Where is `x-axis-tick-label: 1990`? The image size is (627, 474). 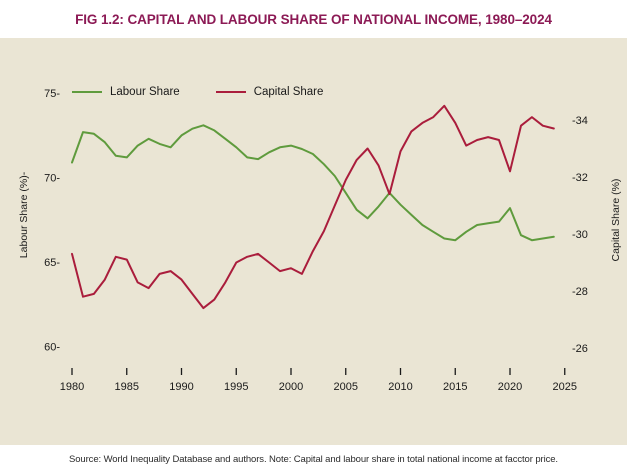 x-axis-tick-label: 1990 is located at coordinates (181, 387).